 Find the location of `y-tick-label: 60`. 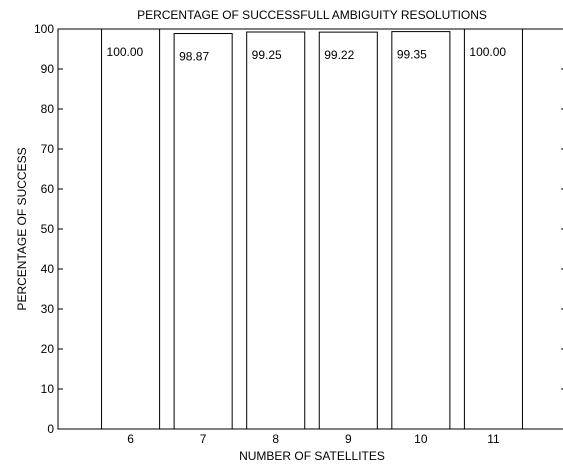

y-tick-label: 60 is located at coordinates (48, 189).